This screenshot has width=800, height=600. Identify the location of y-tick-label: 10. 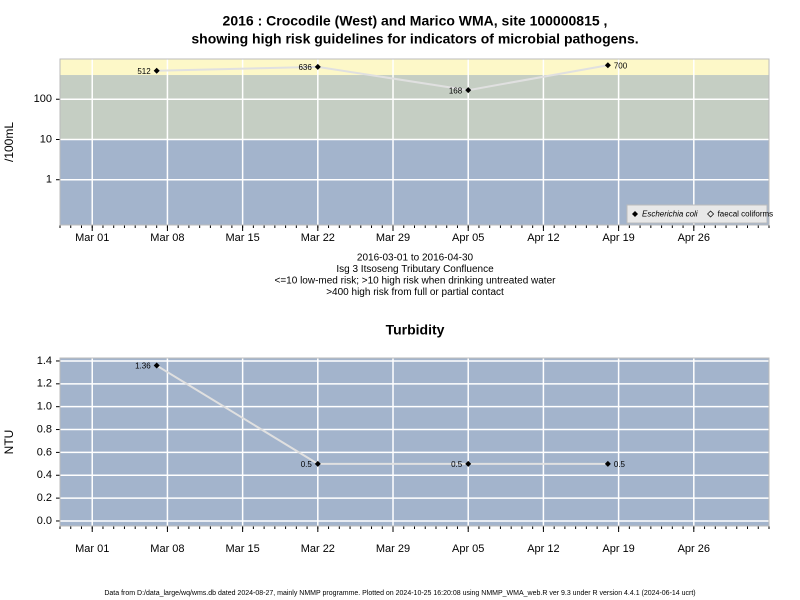
(46, 139).